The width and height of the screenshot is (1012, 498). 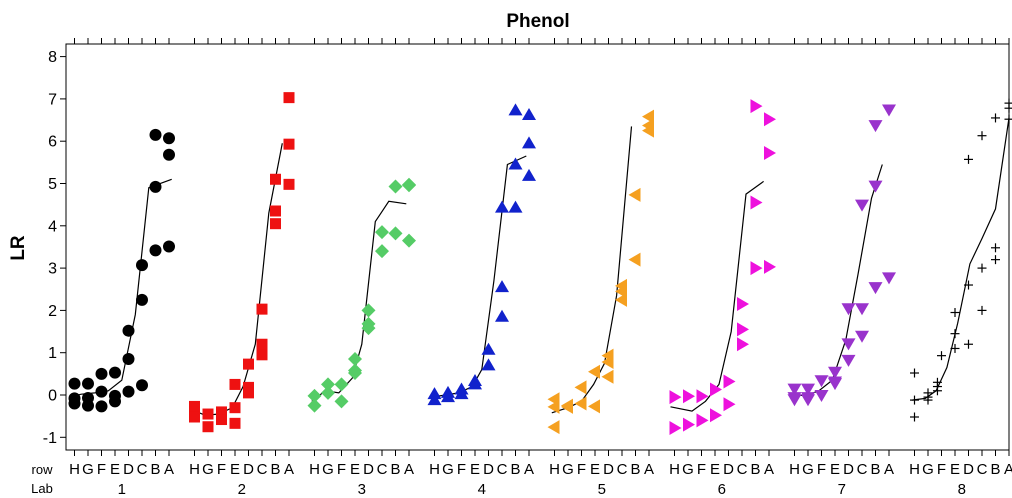 What do you see at coordinates (52, 184) in the screenshot?
I see `y-tick-label: 5` at bounding box center [52, 184].